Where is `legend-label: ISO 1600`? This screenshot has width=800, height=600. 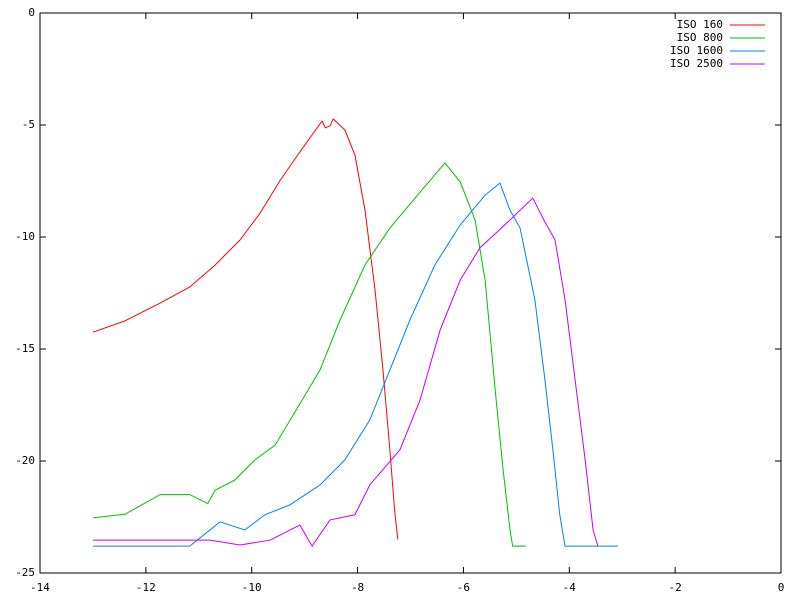 legend-label: ISO 1600 is located at coordinates (696, 50).